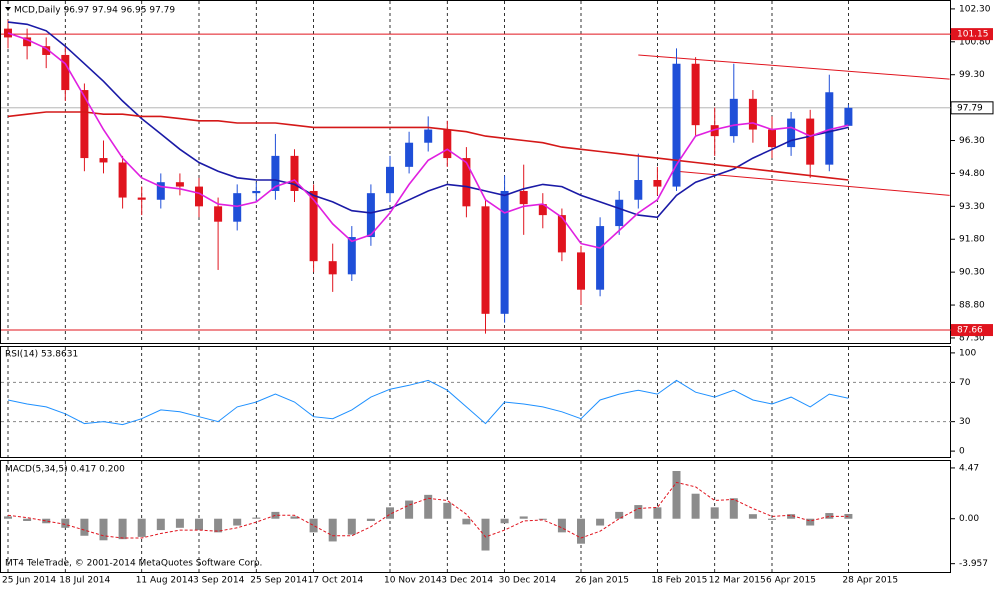 The image size is (994, 589). What do you see at coordinates (967, 353) in the screenshot?
I see `y-tick-label: 100` at bounding box center [967, 353].